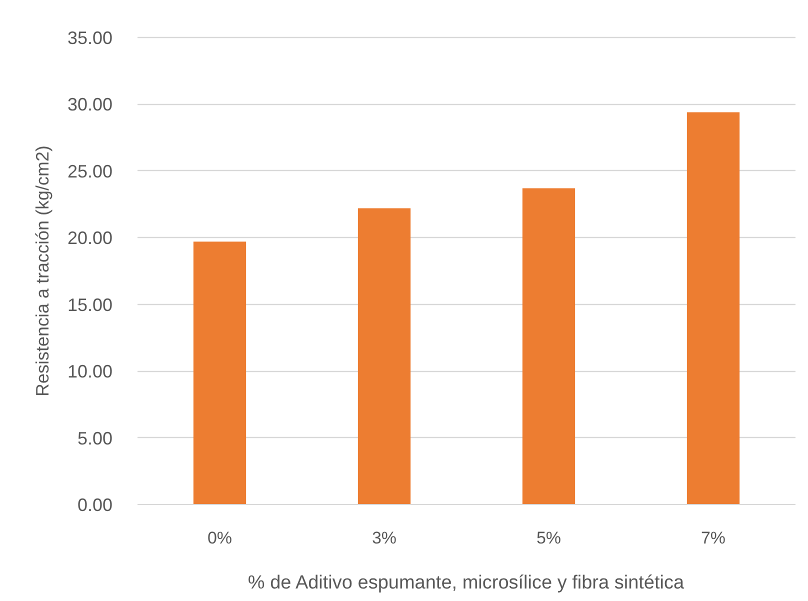 This screenshot has height=601, width=808. I want to click on x-tick-label: 0%, so click(219, 538).